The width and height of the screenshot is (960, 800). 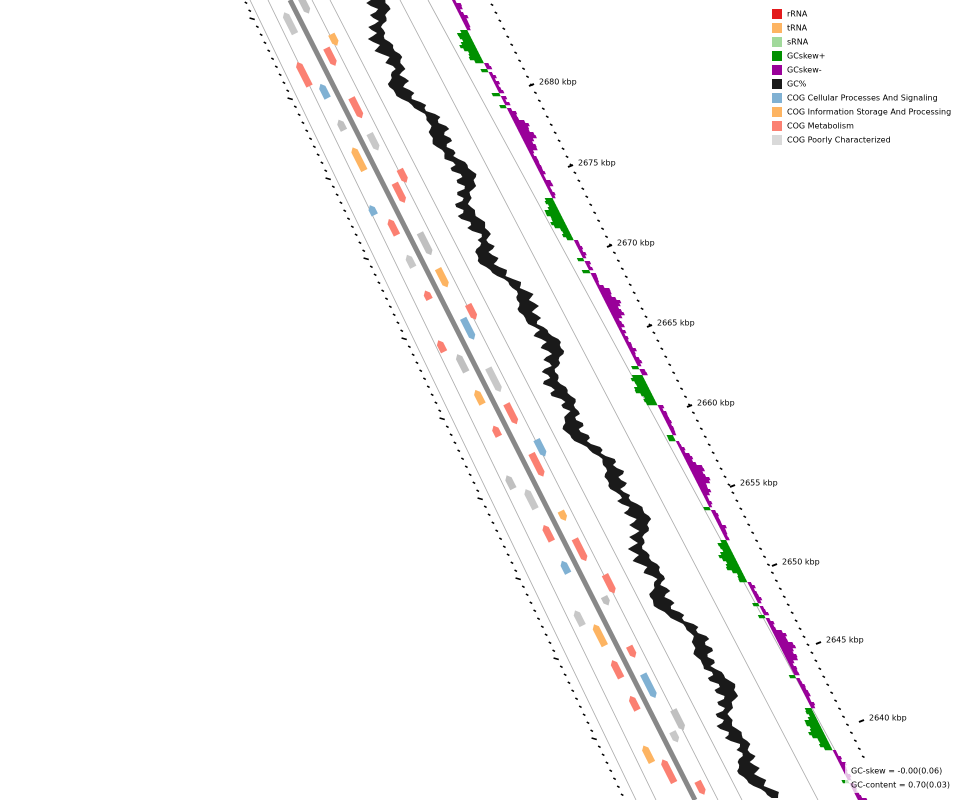 I want to click on ruler-label: 2675 kbp, so click(x=597, y=163).